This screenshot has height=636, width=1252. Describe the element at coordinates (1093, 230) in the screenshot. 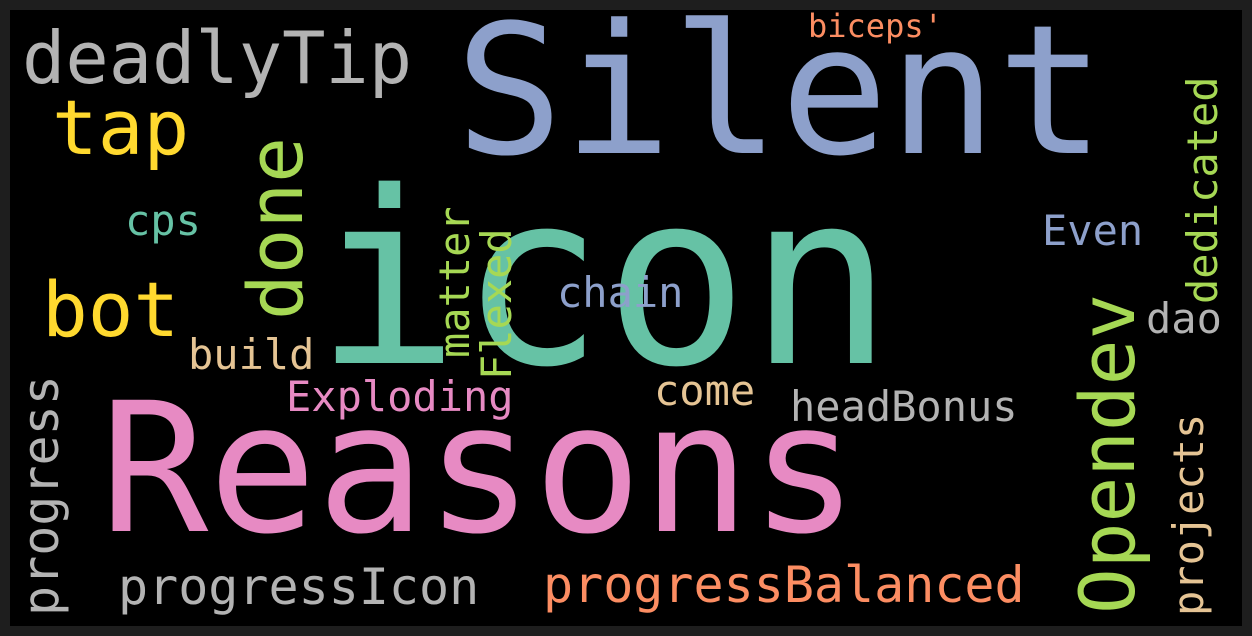

I see `word-even: Even` at that location.